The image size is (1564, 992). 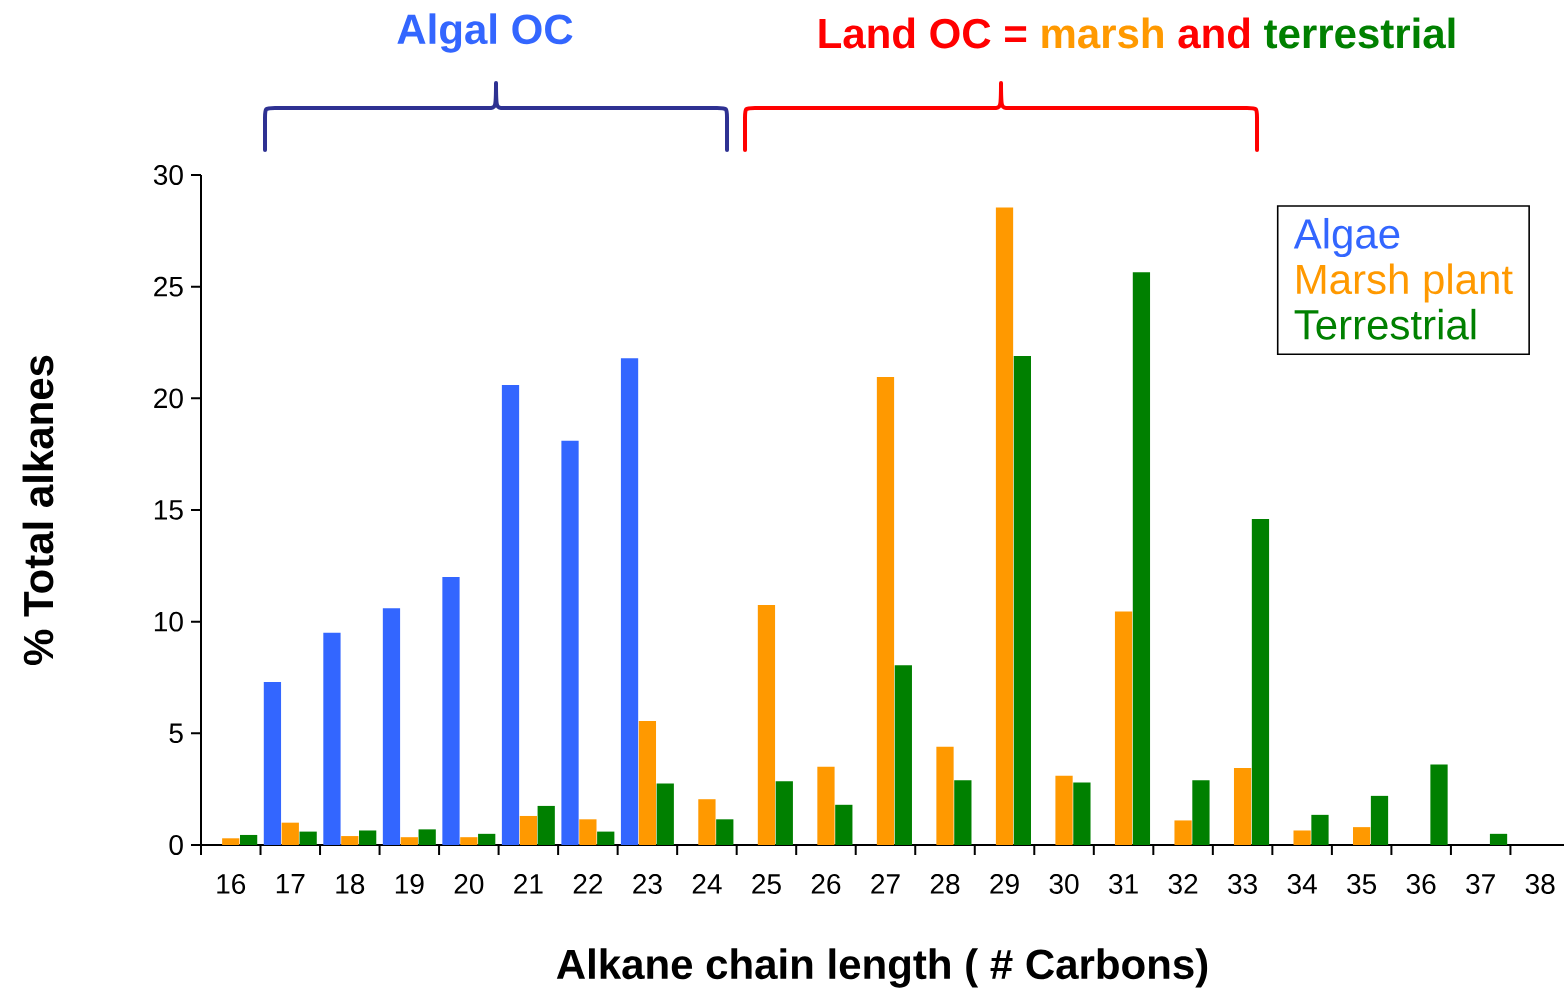 I want to click on y-tick-label: 30, so click(x=168, y=175).